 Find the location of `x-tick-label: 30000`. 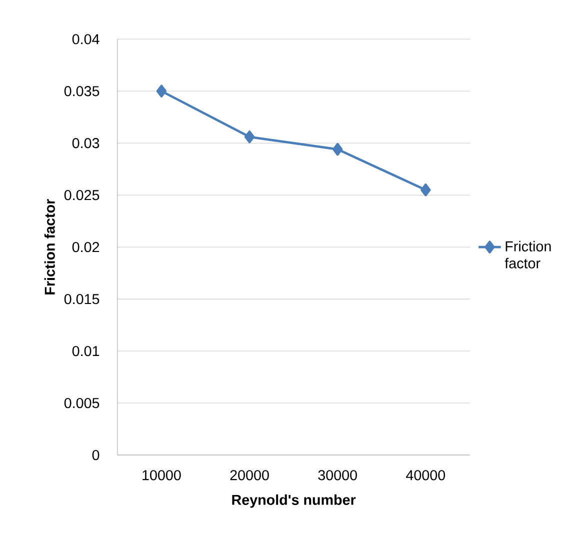

x-tick-label: 30000 is located at coordinates (337, 475).